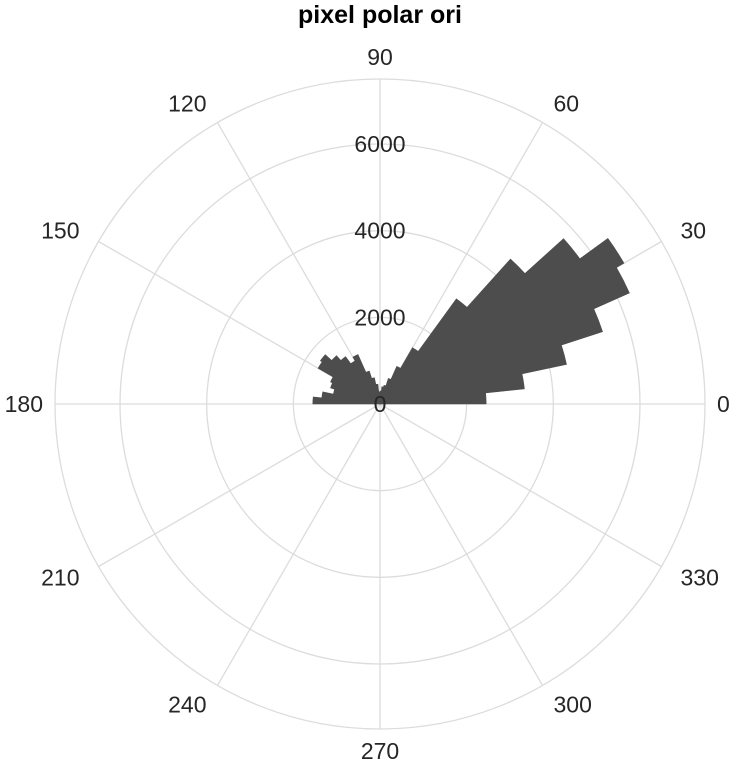  What do you see at coordinates (380, 15) in the screenshot?
I see `chart-title: pixel polar ori` at bounding box center [380, 15].